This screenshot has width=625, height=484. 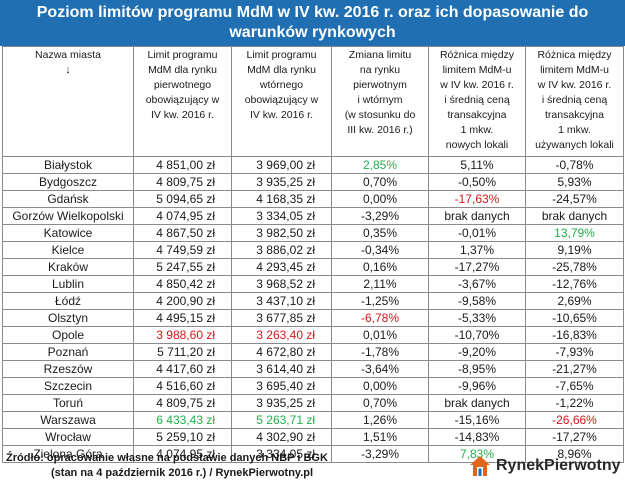 What do you see at coordinates (68, 301) in the screenshot?
I see `city-cell: Łódź` at bounding box center [68, 301].